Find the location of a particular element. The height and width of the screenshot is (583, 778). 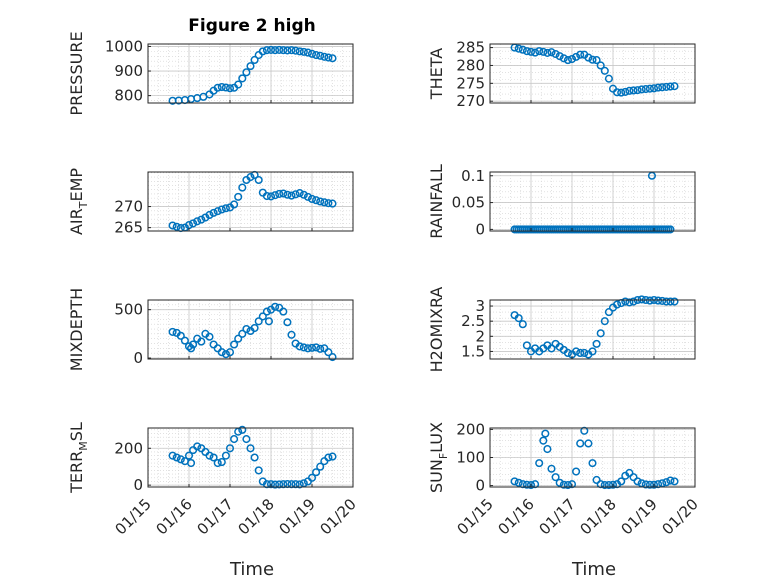

y-tick-label: 285 is located at coordinates (470, 48).